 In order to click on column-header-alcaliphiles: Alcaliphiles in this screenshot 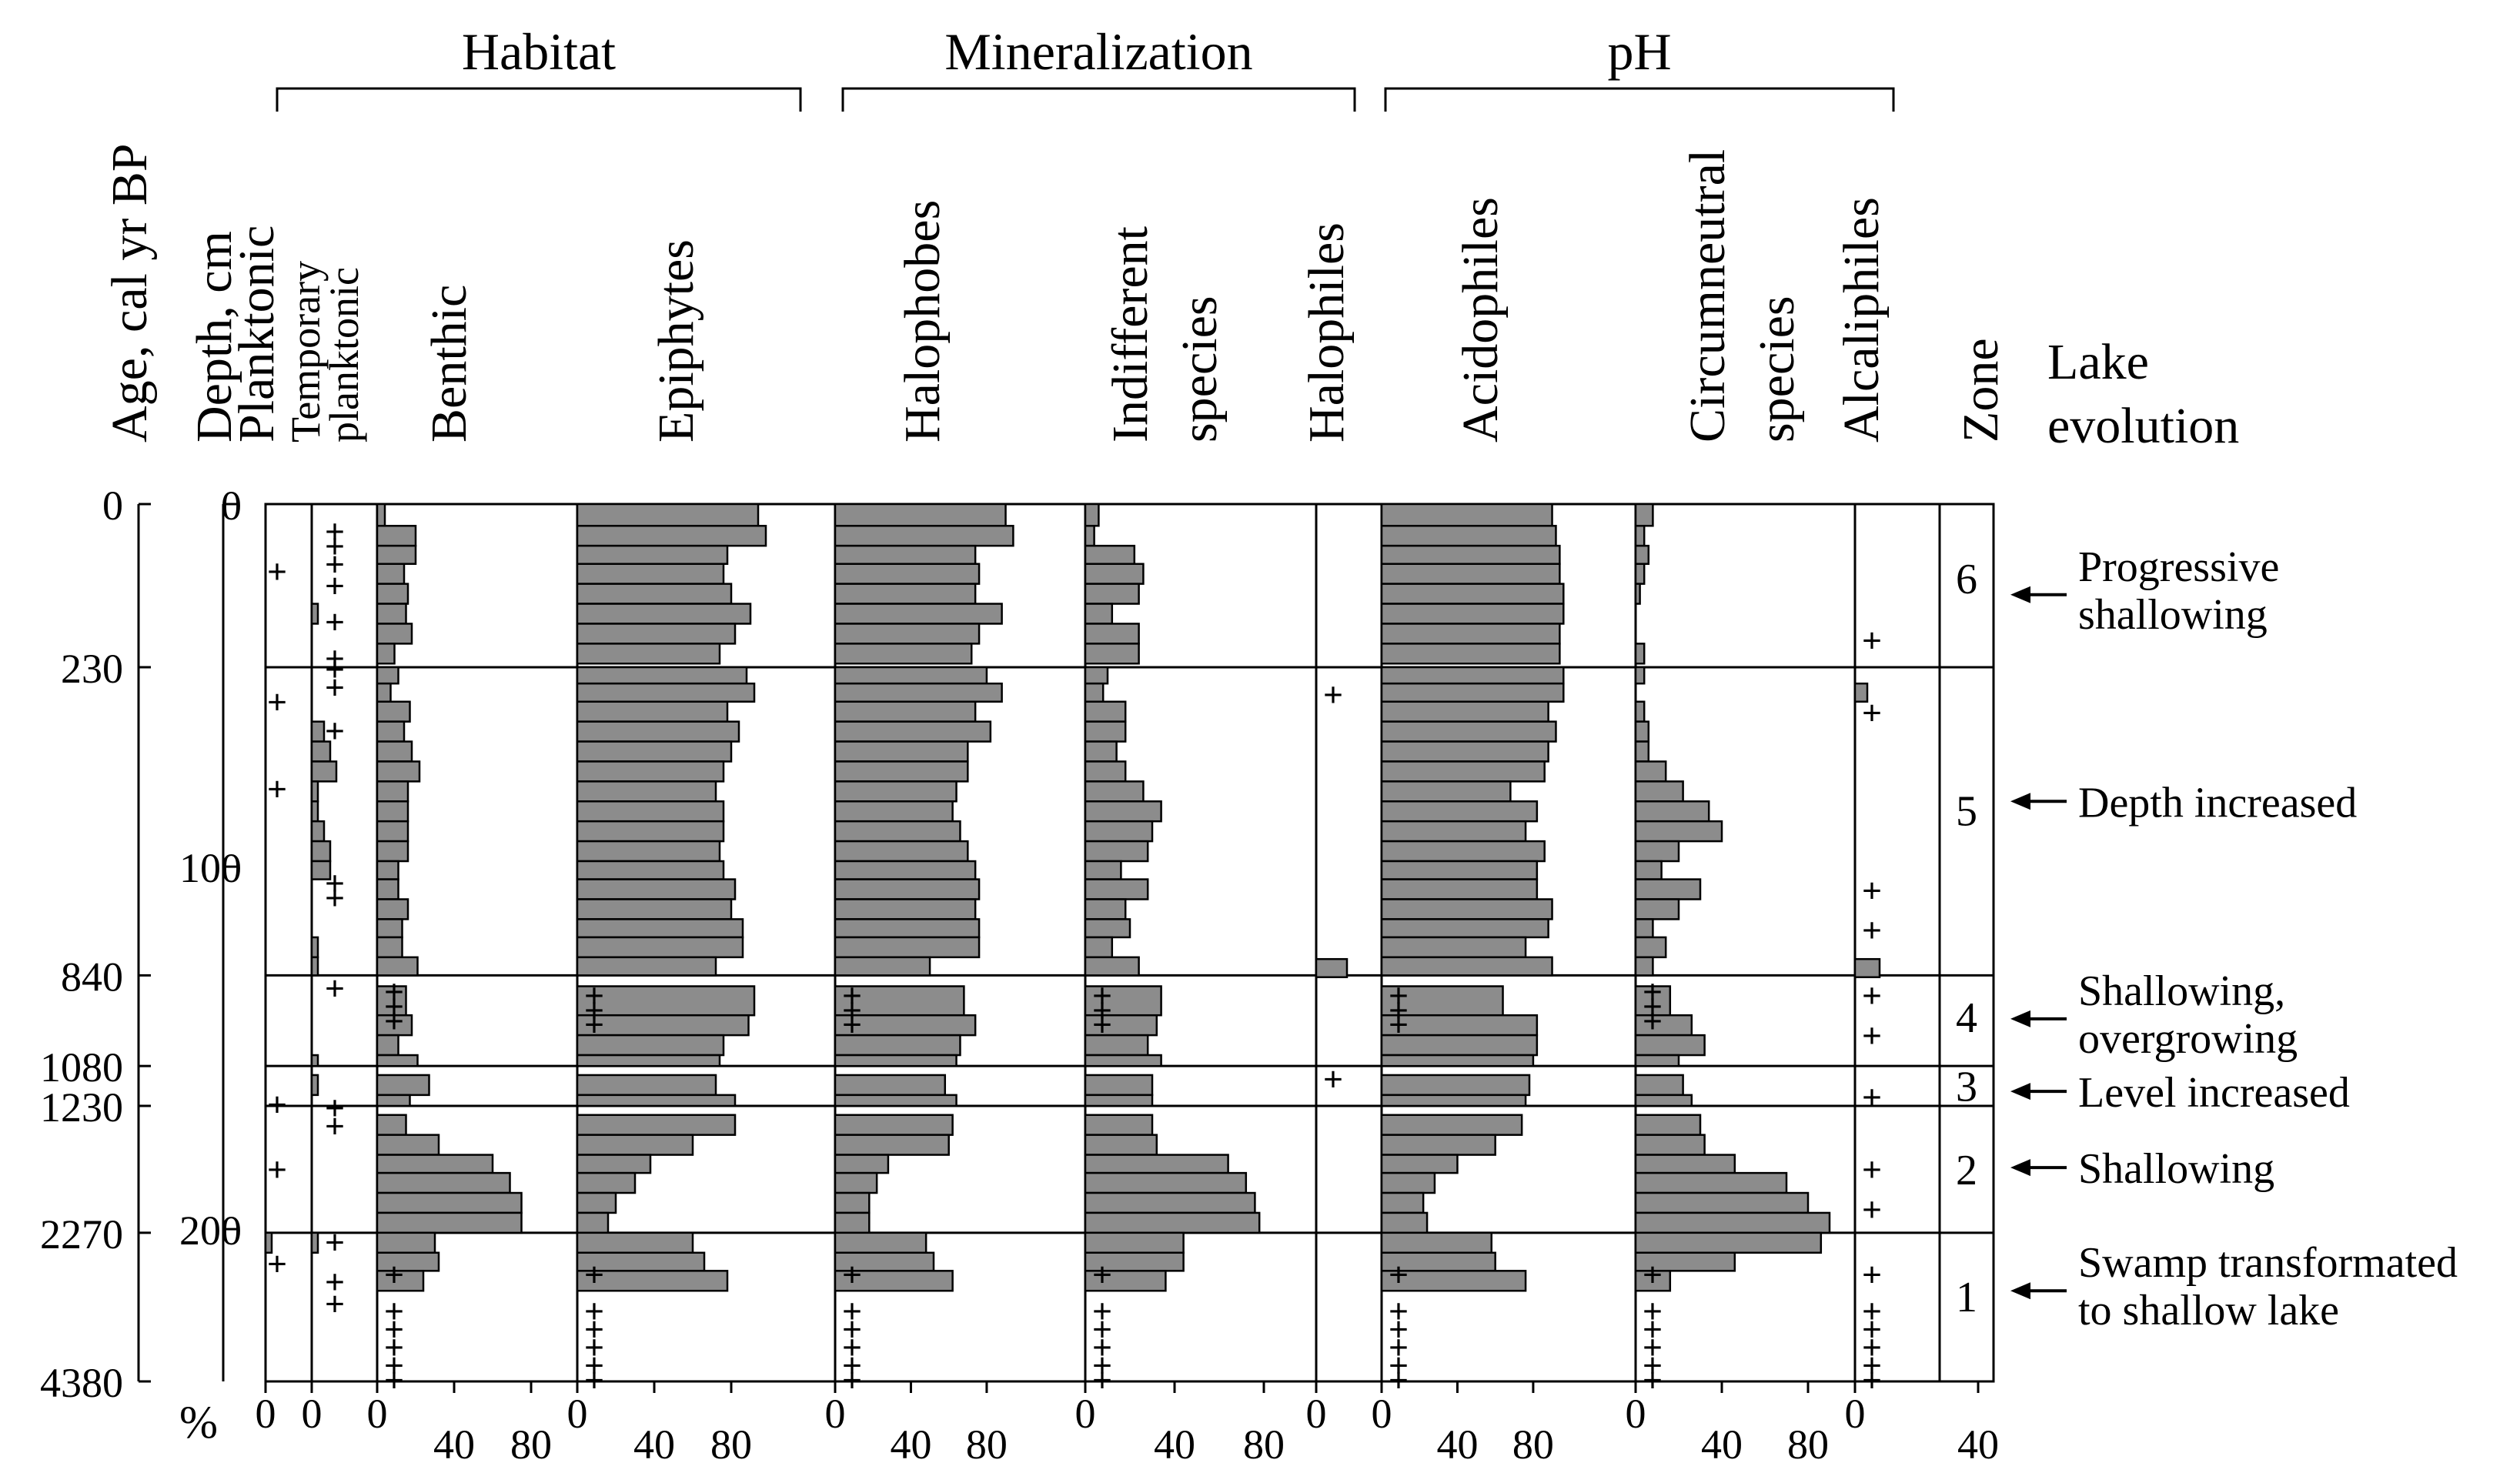, I will do `click(1861, 320)`.